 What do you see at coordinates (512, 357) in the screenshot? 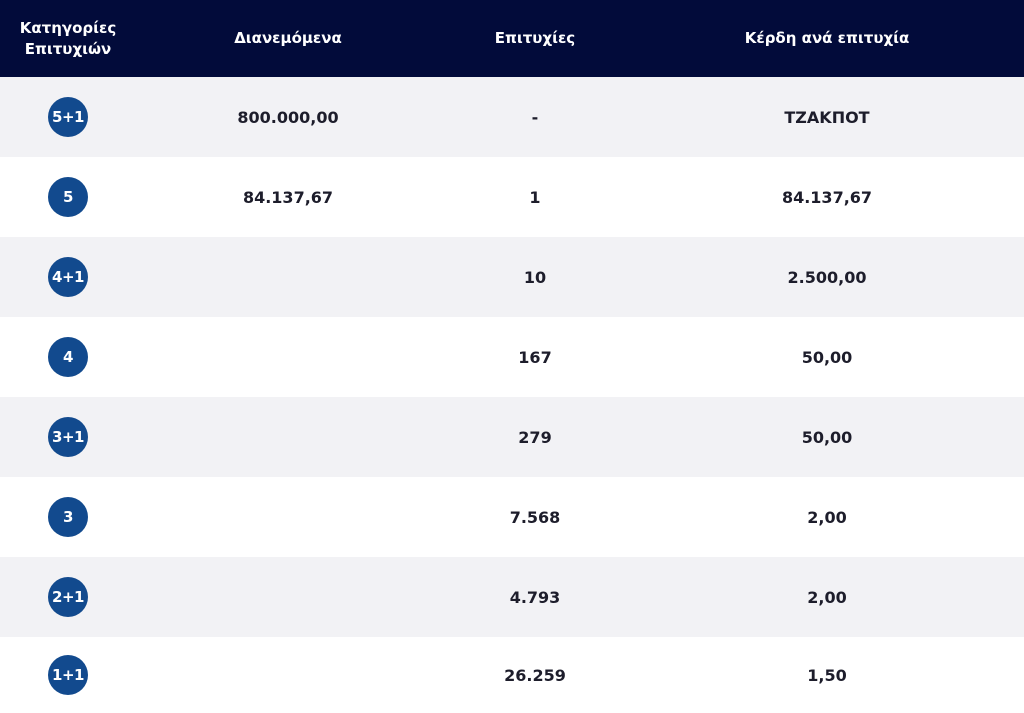
I see `table-row: 4 167 50,00` at bounding box center [512, 357].